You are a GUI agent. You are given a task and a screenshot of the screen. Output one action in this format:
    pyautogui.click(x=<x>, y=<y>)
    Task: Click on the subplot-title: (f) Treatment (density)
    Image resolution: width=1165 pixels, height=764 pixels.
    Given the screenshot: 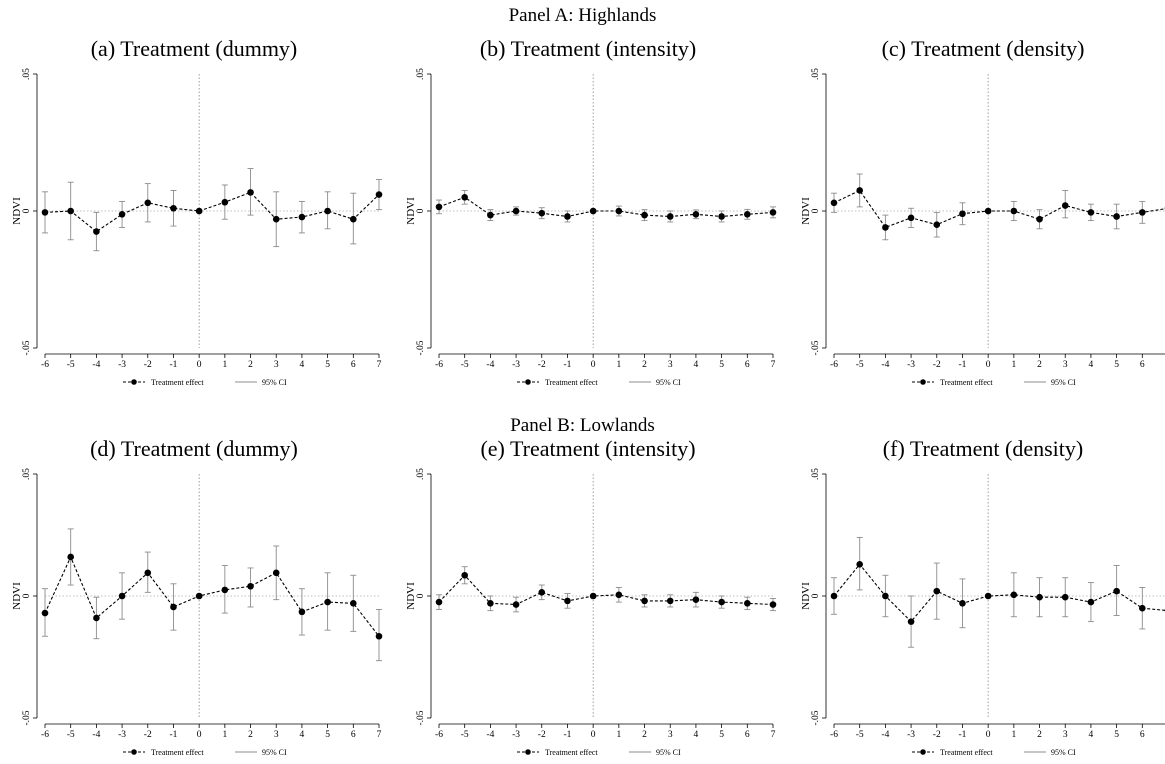 What is the action you would take?
    pyautogui.click(x=983, y=448)
    